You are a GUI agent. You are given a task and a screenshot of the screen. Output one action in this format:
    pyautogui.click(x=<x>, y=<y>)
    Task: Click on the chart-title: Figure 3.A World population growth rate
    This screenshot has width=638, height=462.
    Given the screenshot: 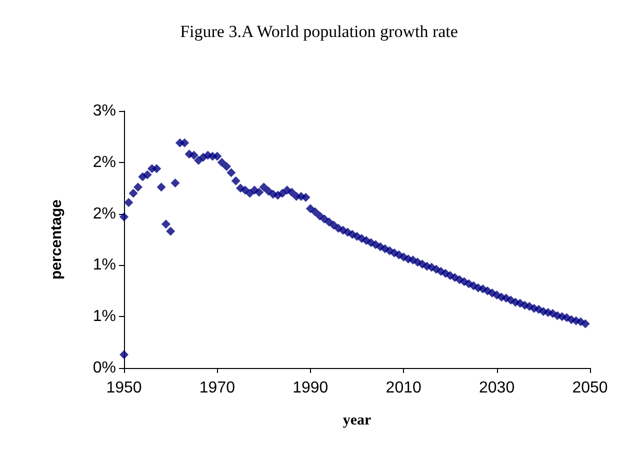 What is the action you would take?
    pyautogui.click(x=319, y=31)
    